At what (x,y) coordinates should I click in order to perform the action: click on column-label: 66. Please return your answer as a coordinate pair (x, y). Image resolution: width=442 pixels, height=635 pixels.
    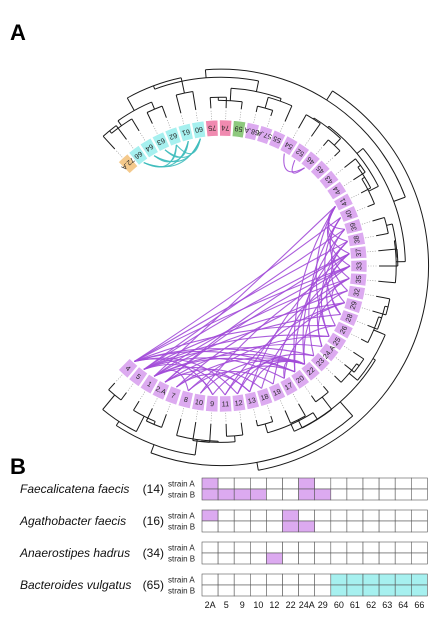
    Looking at the image, I should click on (419, 605).